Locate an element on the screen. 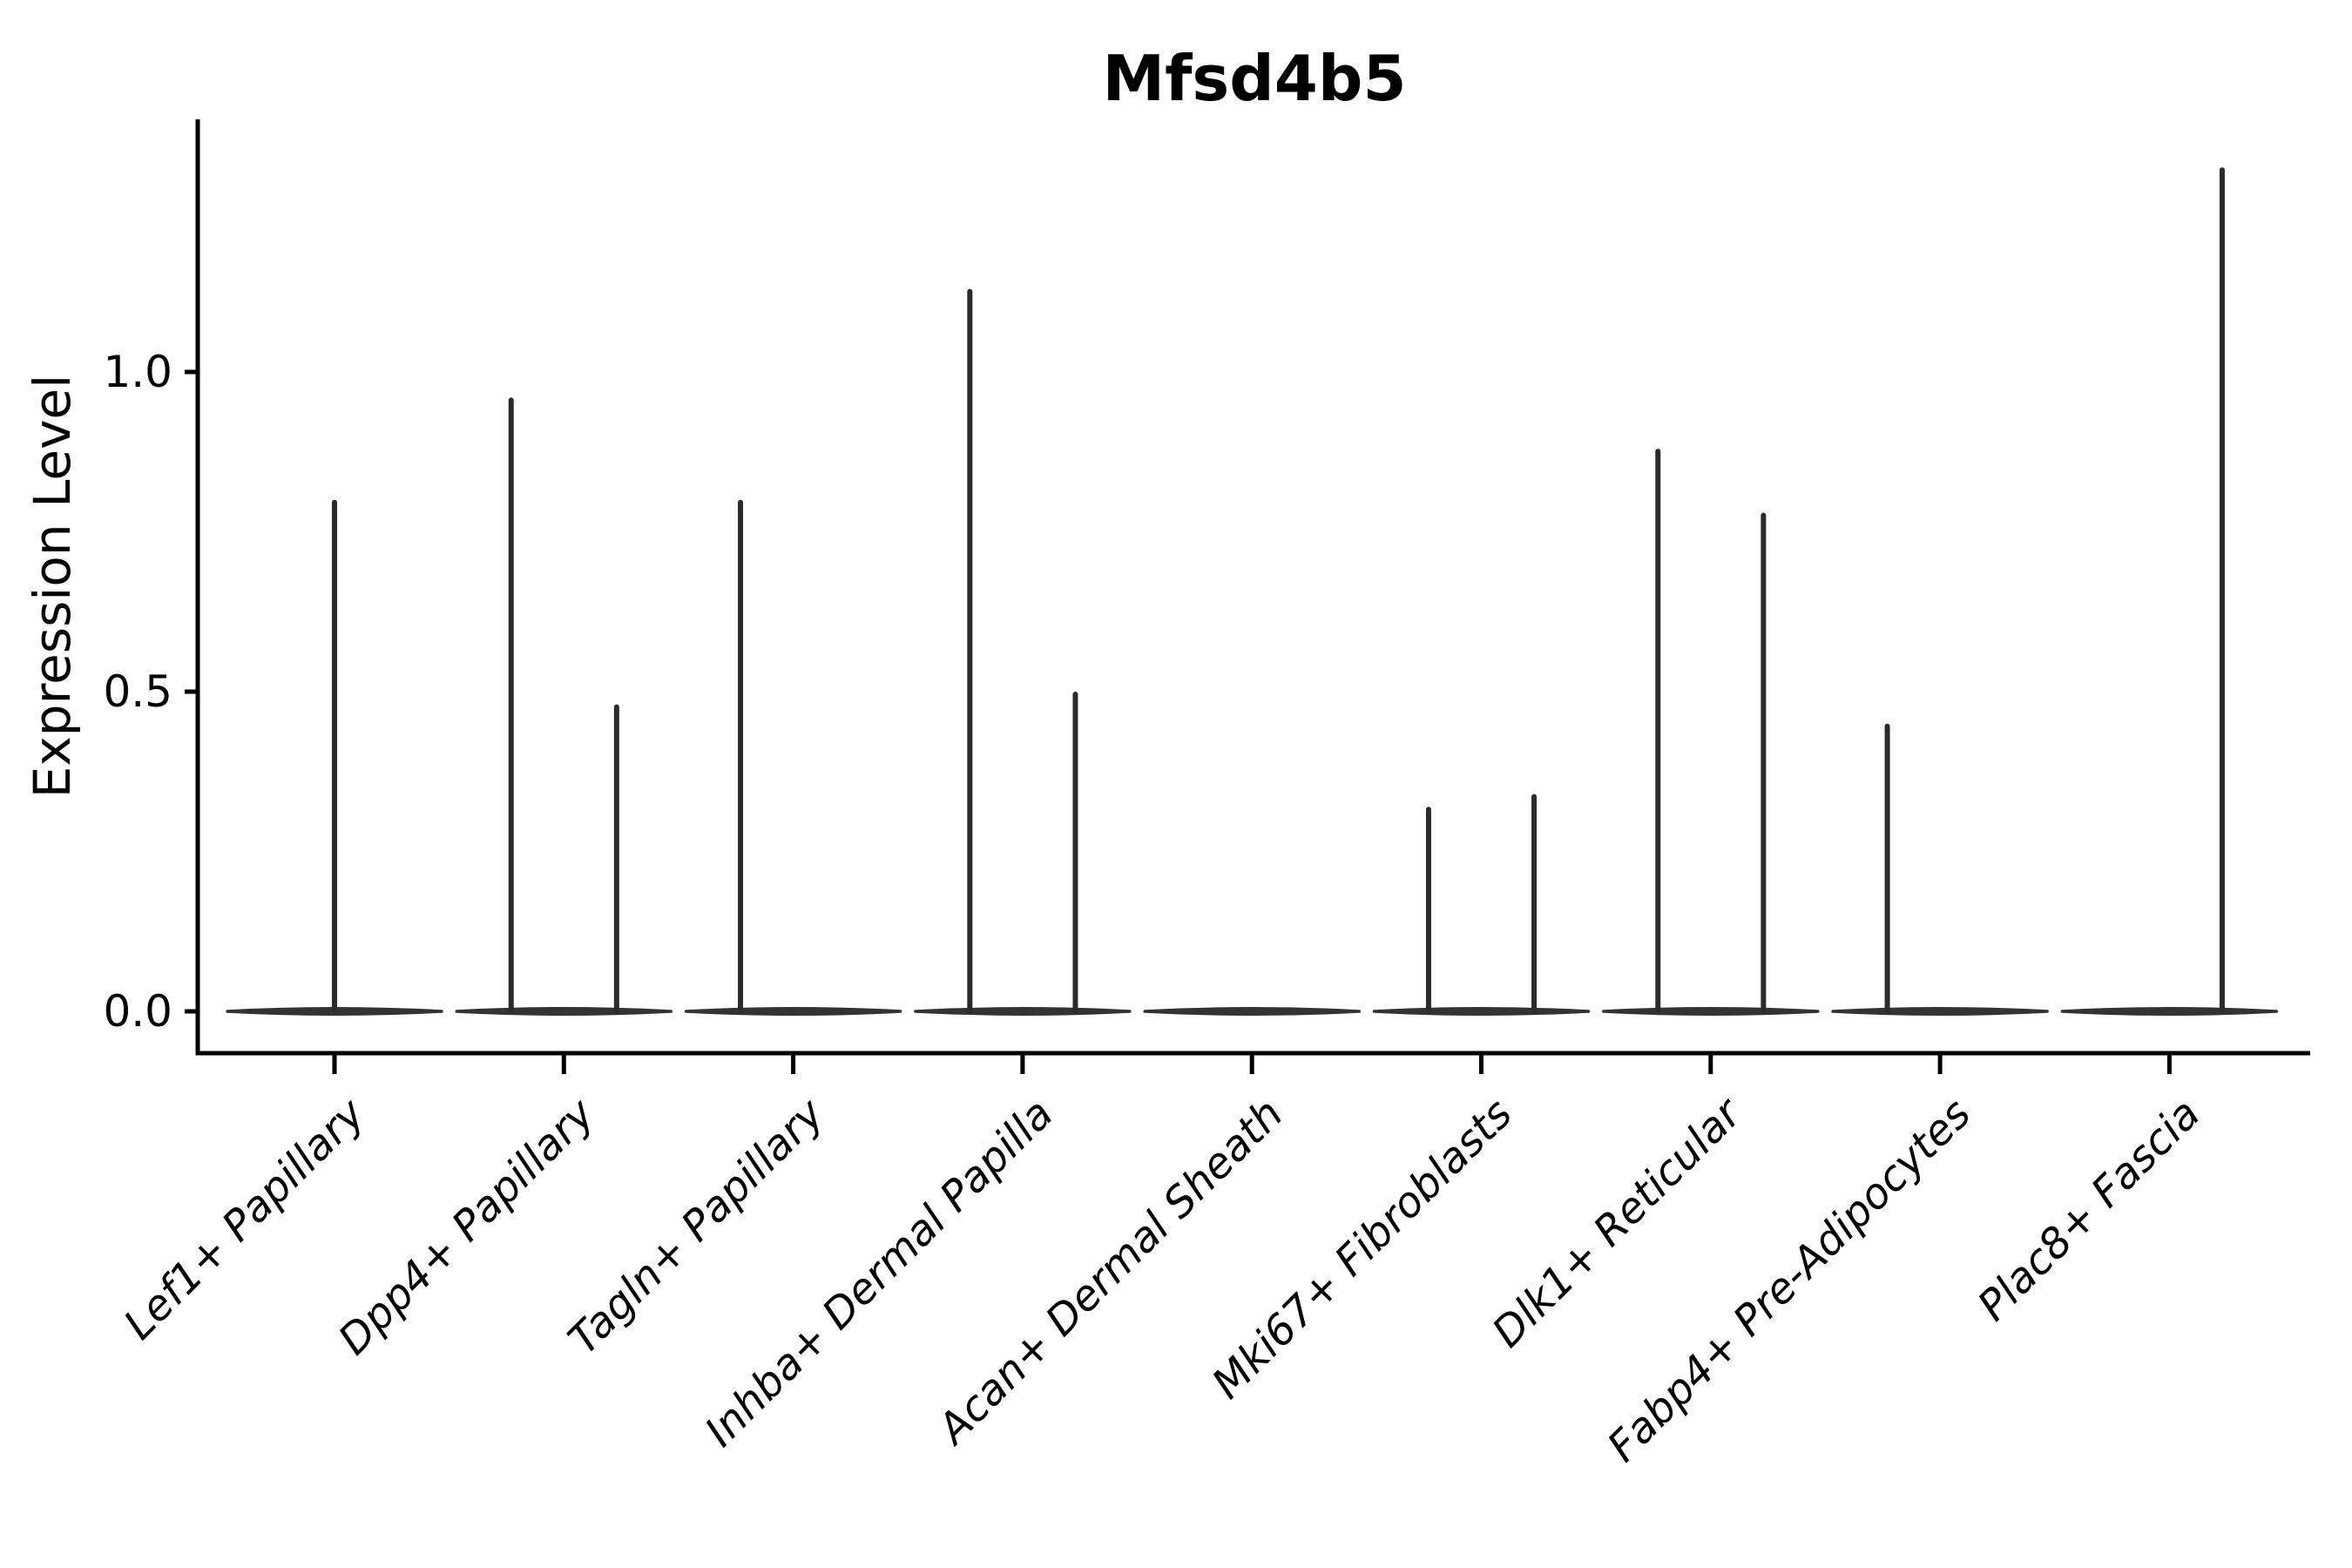 The height and width of the screenshot is (1568, 2352). chart-title: Mfsd4b5 is located at coordinates (1254, 78).